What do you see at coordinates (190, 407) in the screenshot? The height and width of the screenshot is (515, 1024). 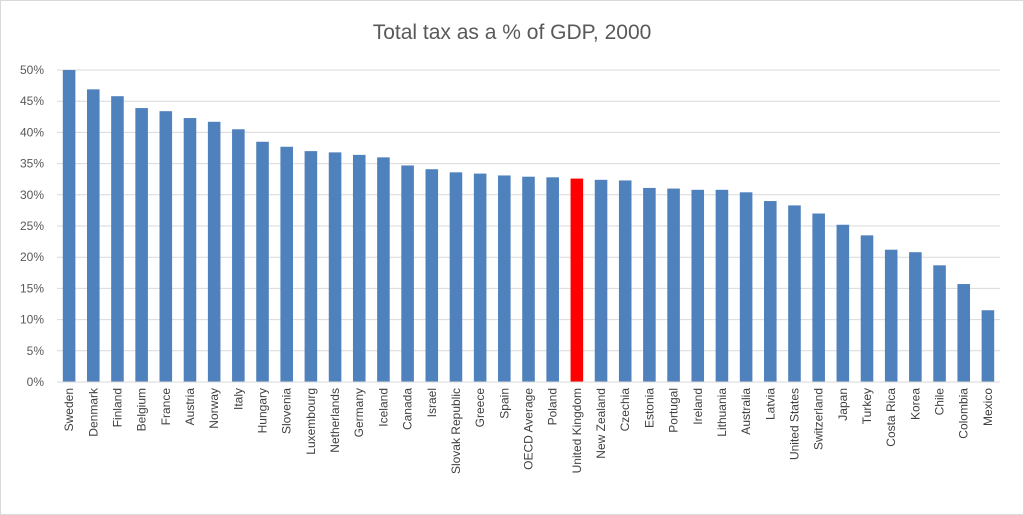 I see `x-tick-label: Austria` at bounding box center [190, 407].